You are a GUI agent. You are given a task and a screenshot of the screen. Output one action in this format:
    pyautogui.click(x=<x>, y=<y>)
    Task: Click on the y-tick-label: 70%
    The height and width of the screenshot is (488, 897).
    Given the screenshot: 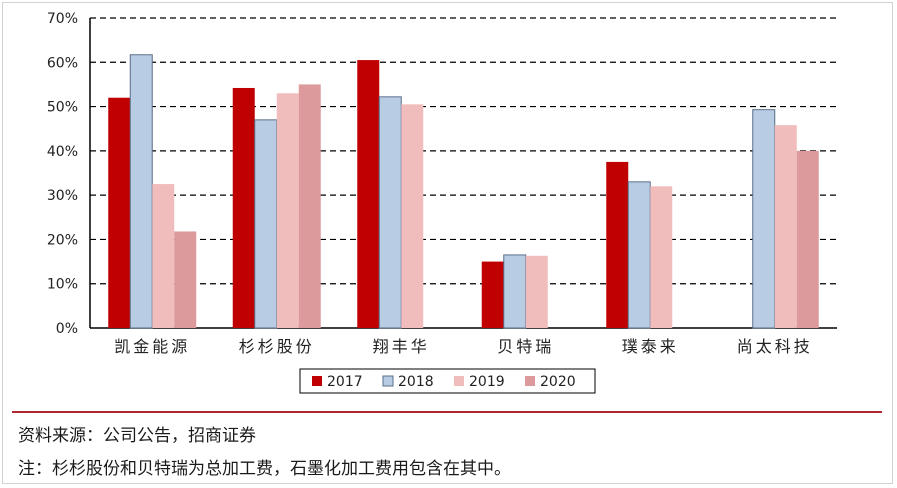 What is the action you would take?
    pyautogui.click(x=62, y=19)
    